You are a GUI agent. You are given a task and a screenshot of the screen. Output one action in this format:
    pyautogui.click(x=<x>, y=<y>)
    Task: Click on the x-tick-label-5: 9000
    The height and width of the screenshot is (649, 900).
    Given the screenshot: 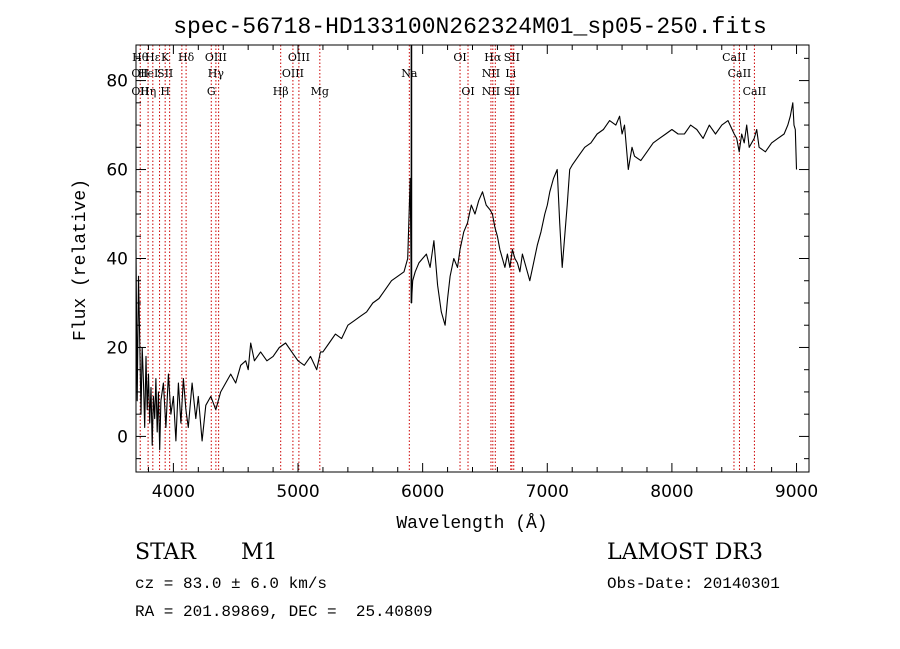 What is the action you would take?
    pyautogui.click(x=796, y=492)
    